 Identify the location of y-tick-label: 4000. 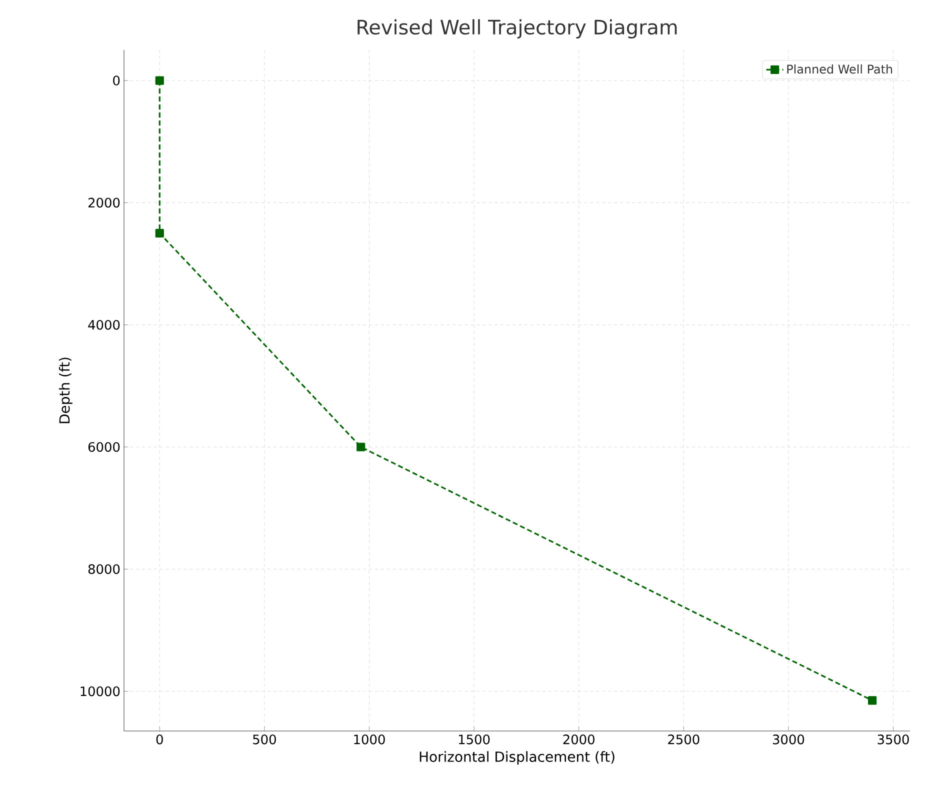
(104, 325).